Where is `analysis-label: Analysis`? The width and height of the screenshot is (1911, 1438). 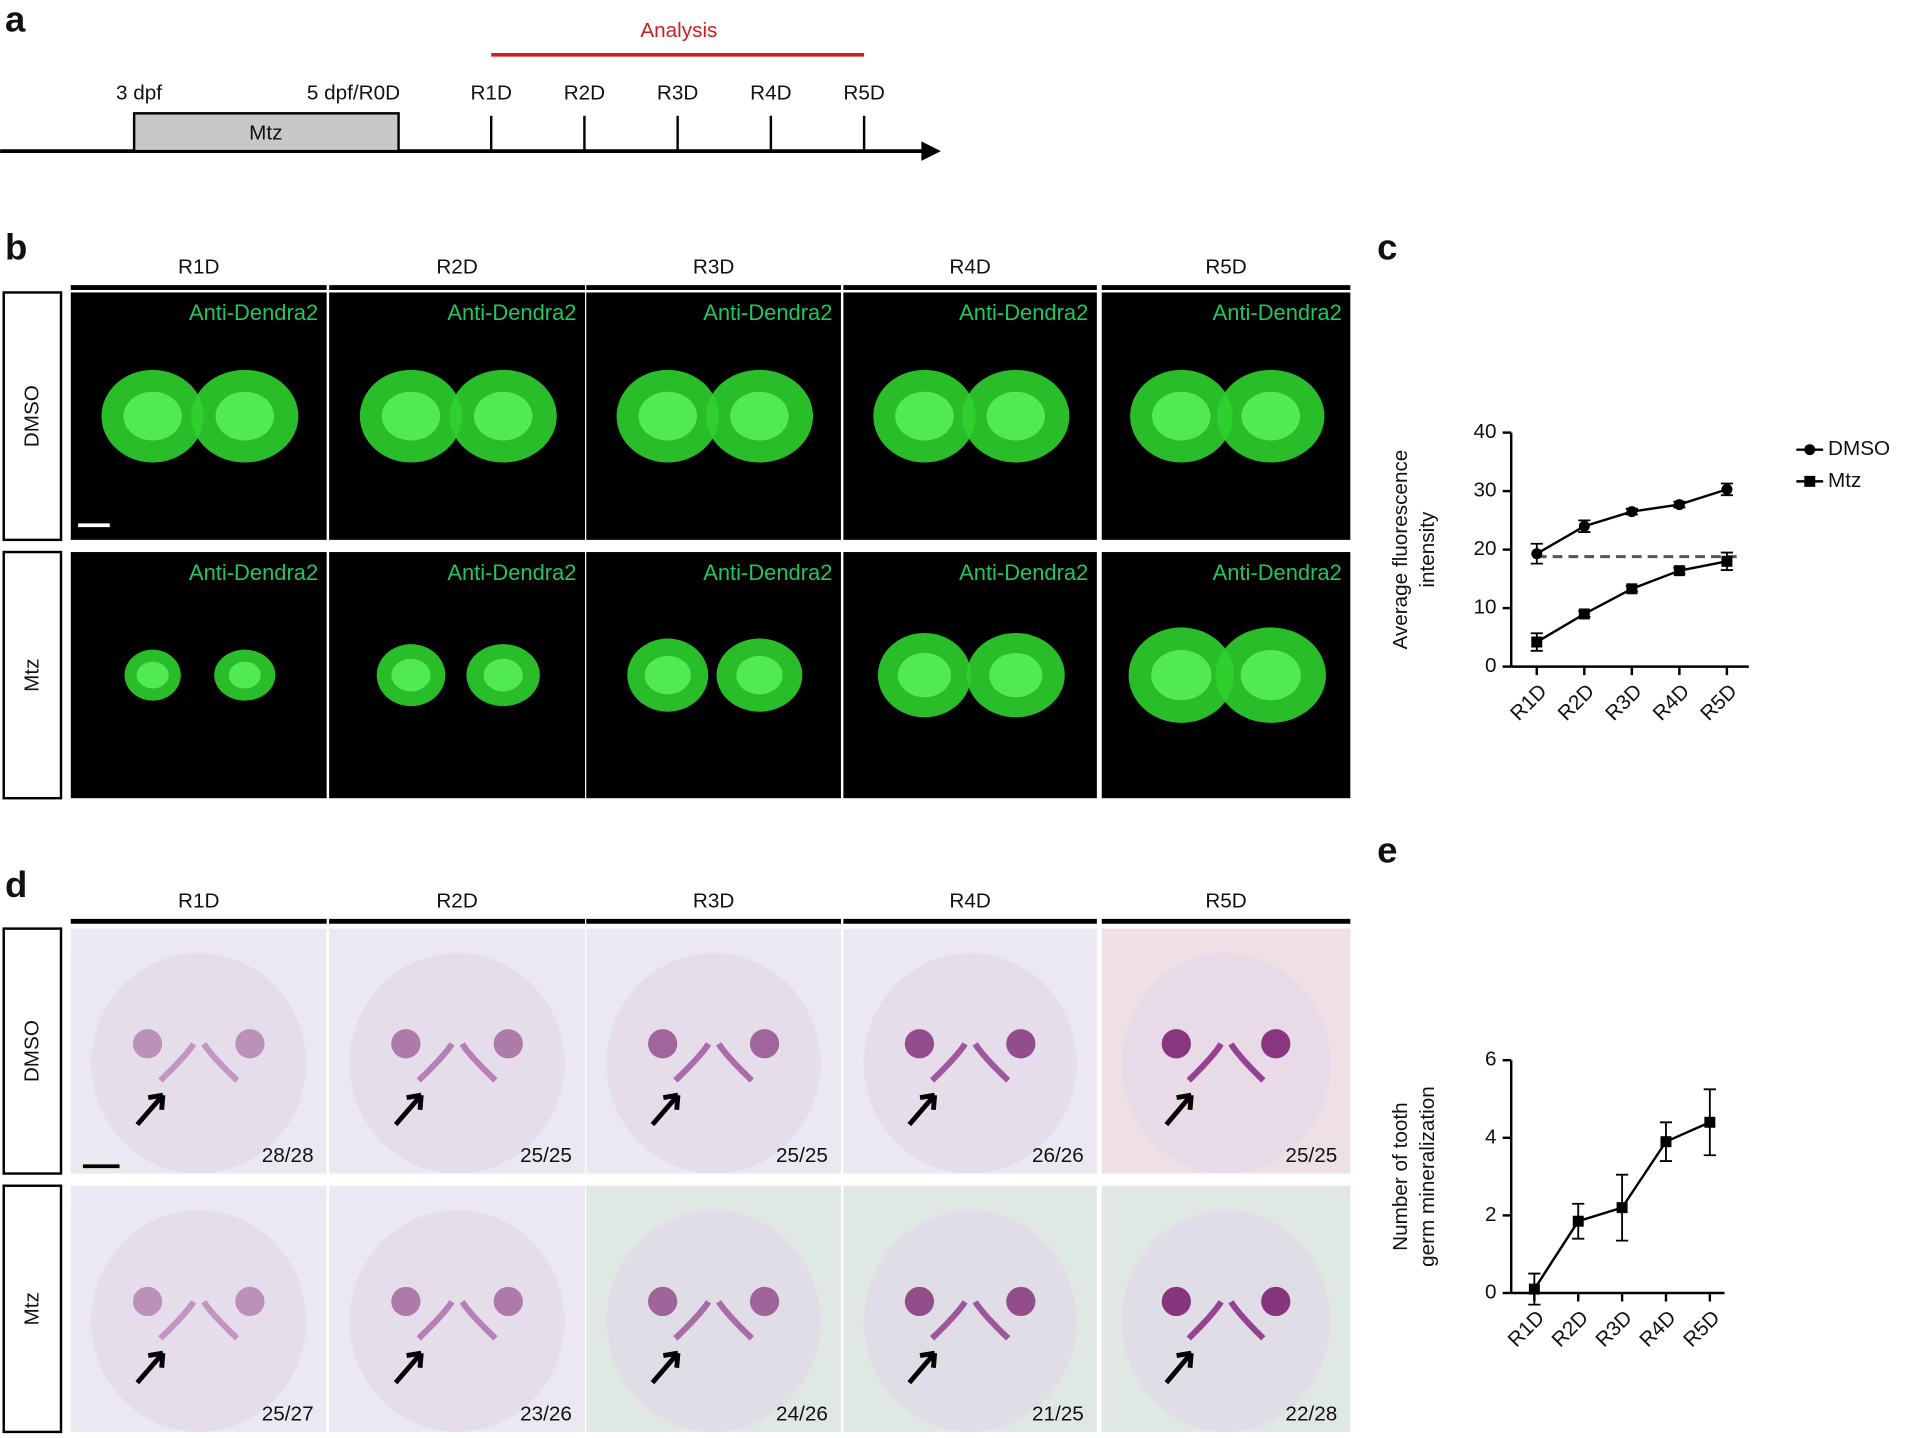 analysis-label: Analysis is located at coordinates (678, 30).